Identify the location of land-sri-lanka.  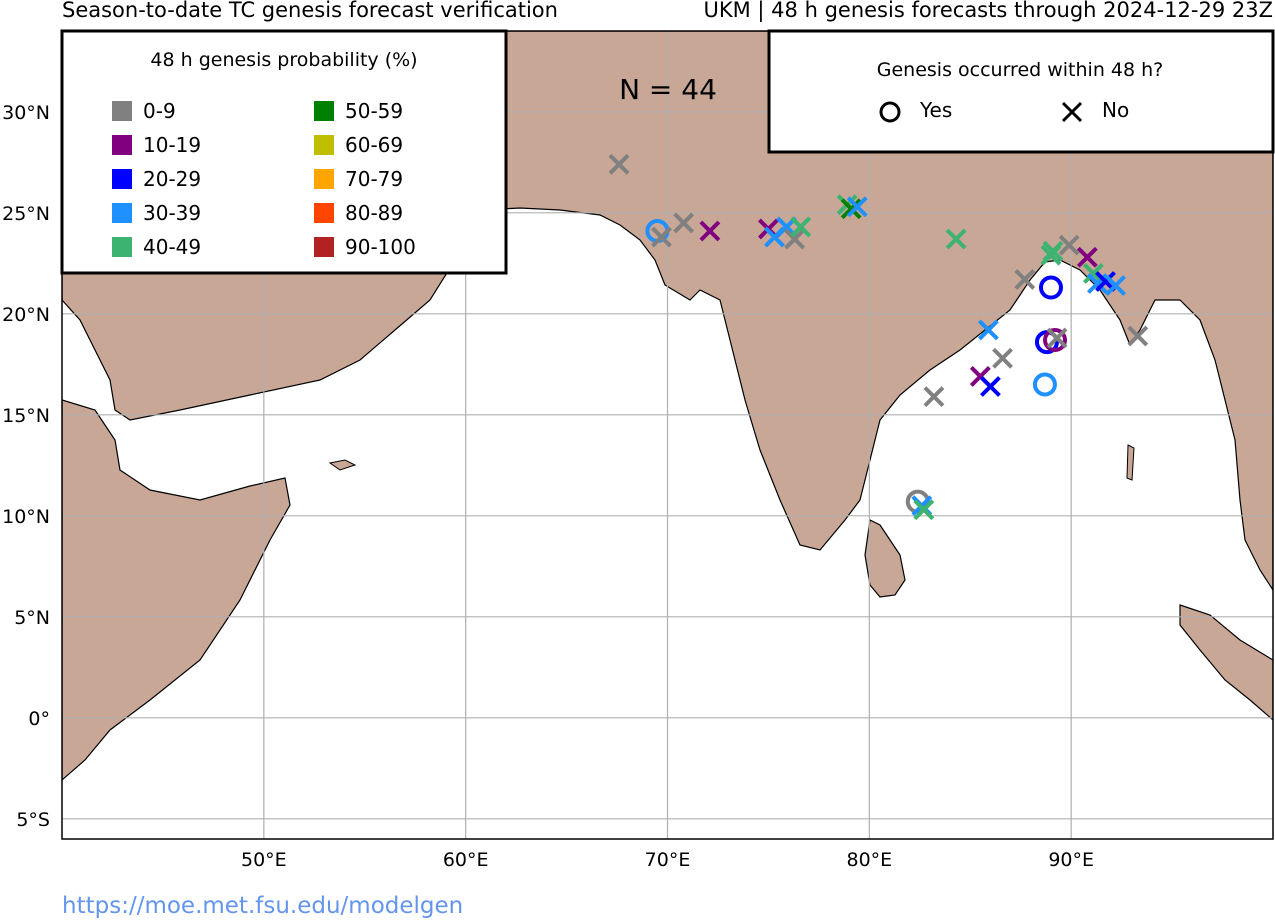
(885, 558).